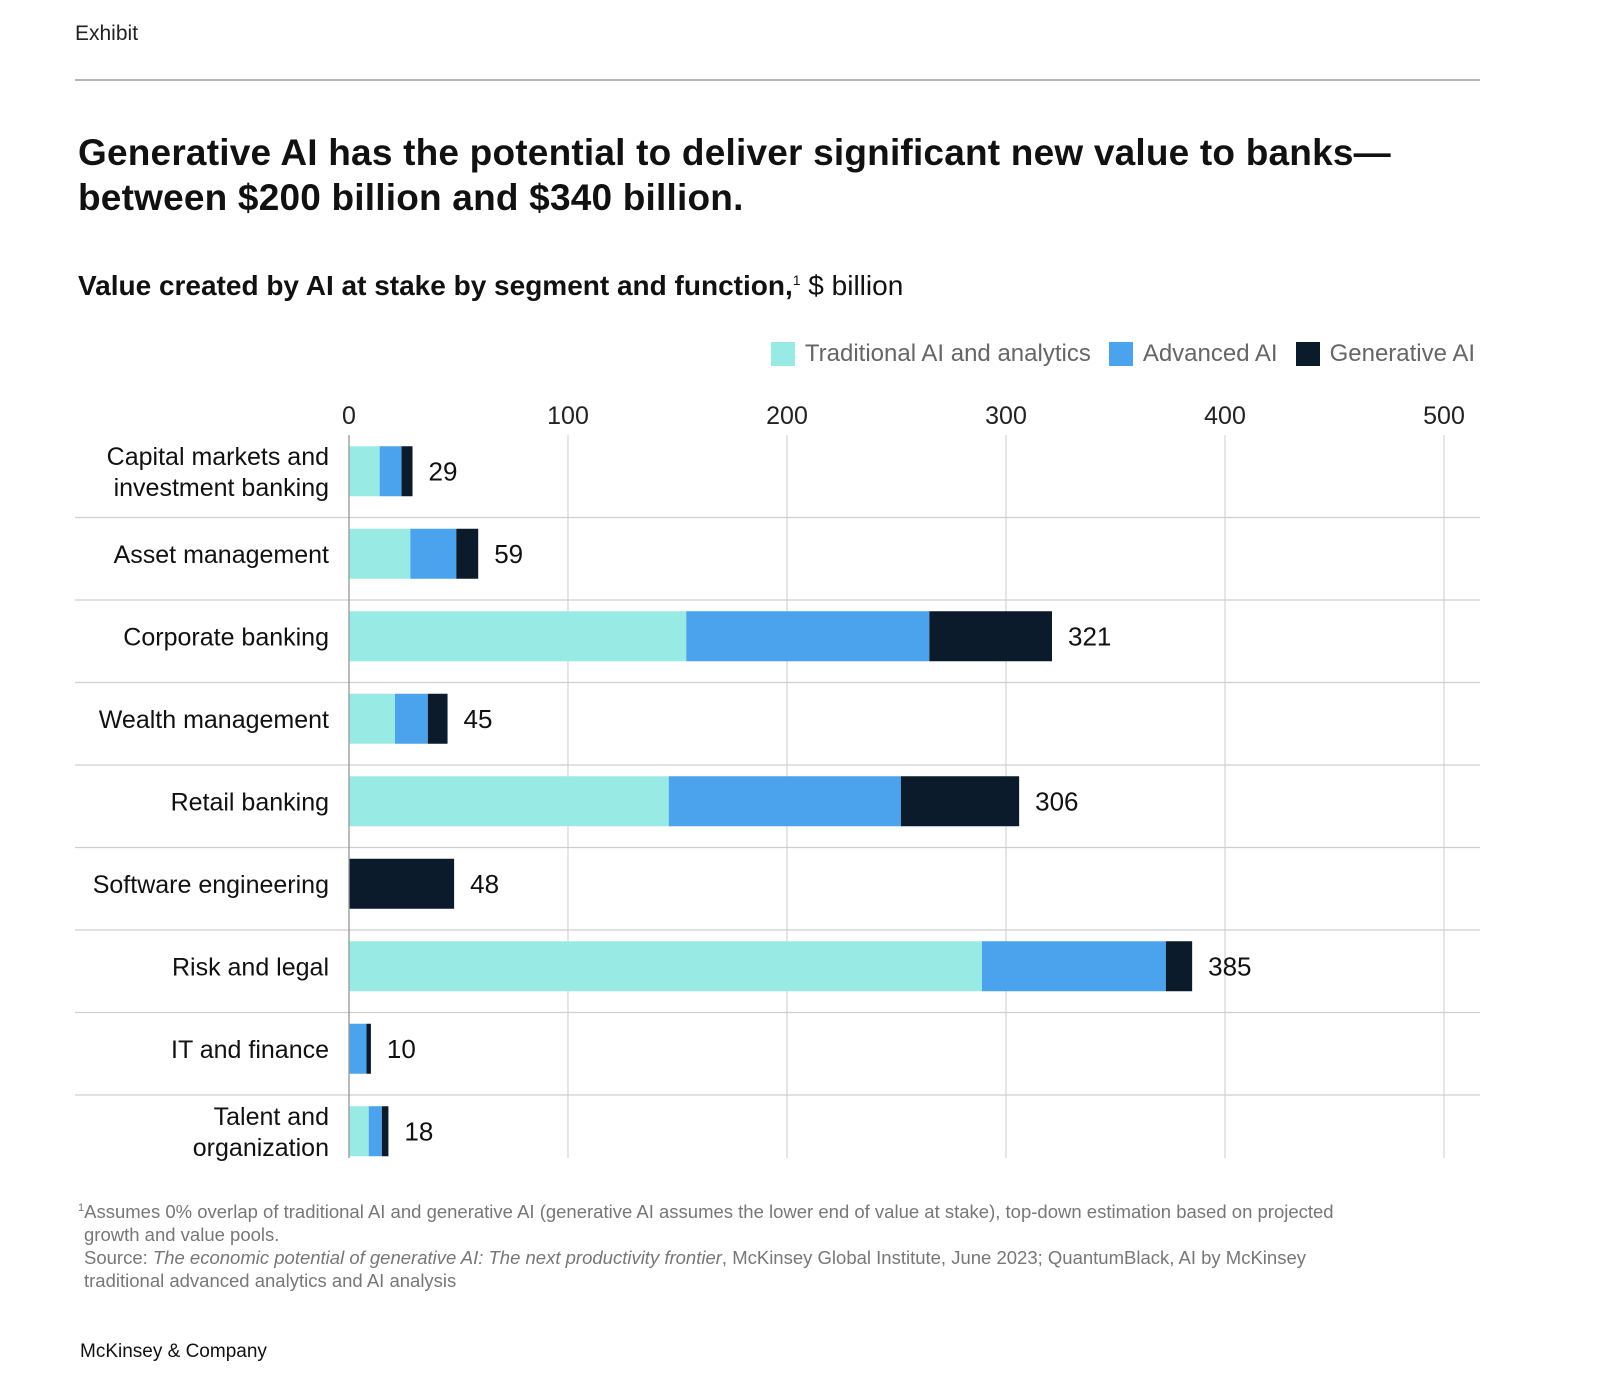  I want to click on total-label-5: 48, so click(484, 884).